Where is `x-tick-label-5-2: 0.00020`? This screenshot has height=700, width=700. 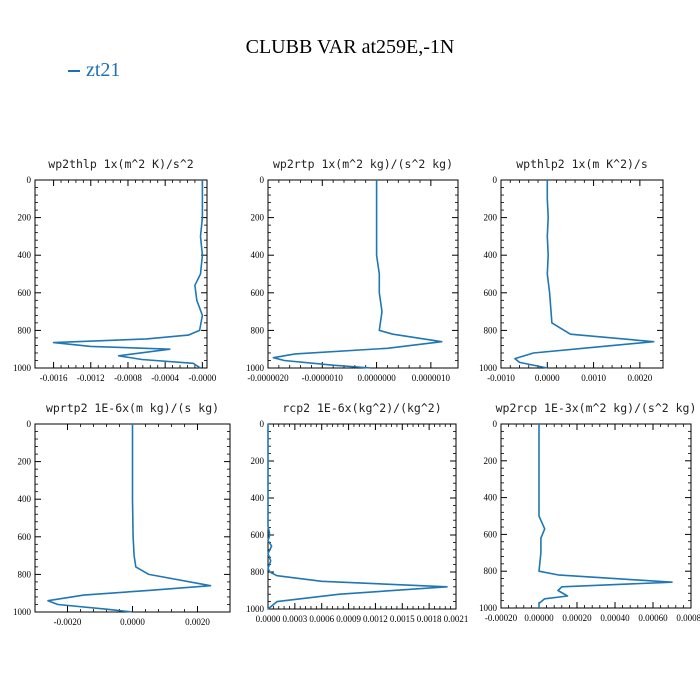 x-tick-label-5-2: 0.00020 is located at coordinates (577, 618).